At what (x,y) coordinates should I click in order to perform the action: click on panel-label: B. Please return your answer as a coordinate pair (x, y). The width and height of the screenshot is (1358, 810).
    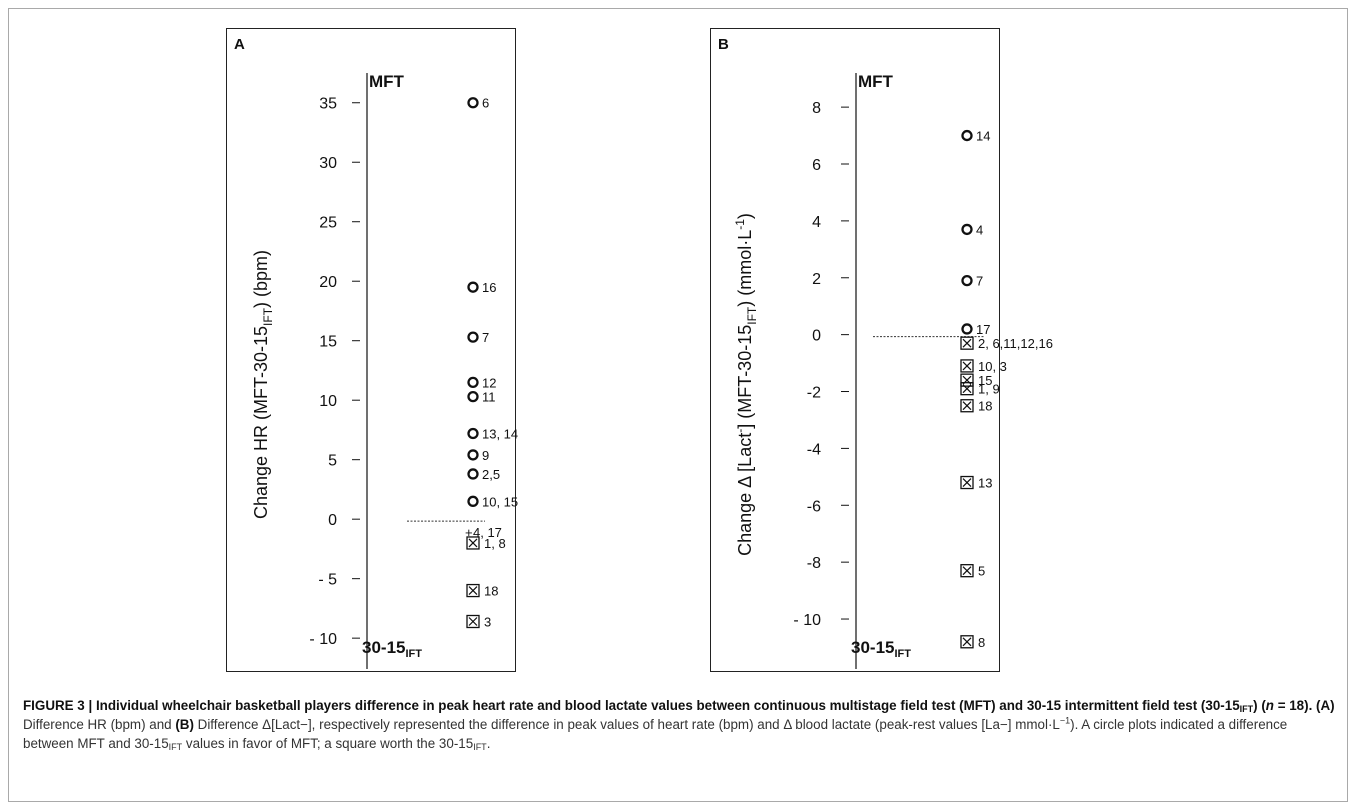
    Looking at the image, I should click on (723, 44).